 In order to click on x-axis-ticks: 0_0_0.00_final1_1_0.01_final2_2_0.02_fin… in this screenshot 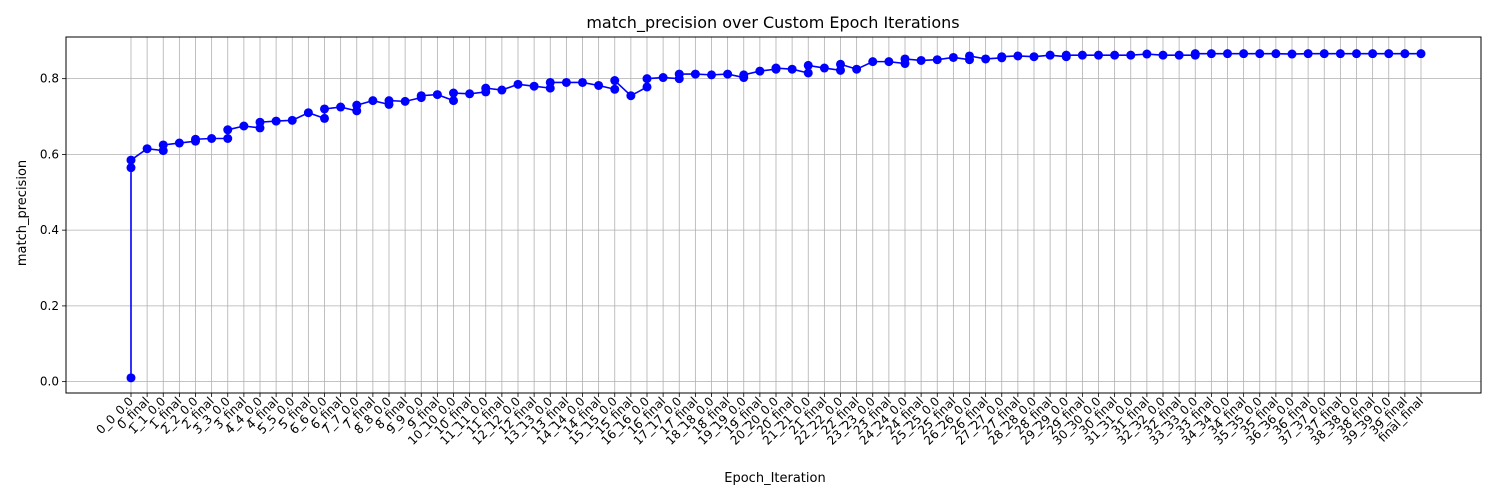, I will do `click(759, 420)`.